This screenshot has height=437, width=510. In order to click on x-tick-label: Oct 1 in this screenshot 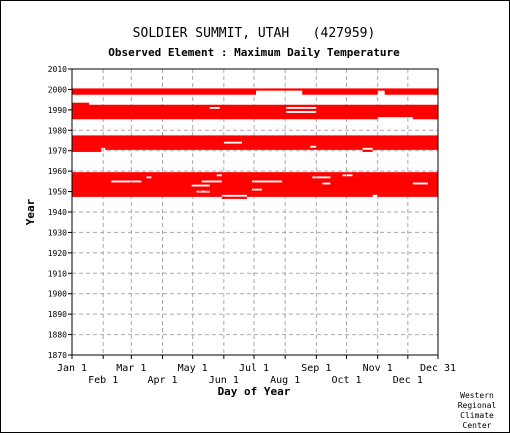, I will do `click(346, 380)`.